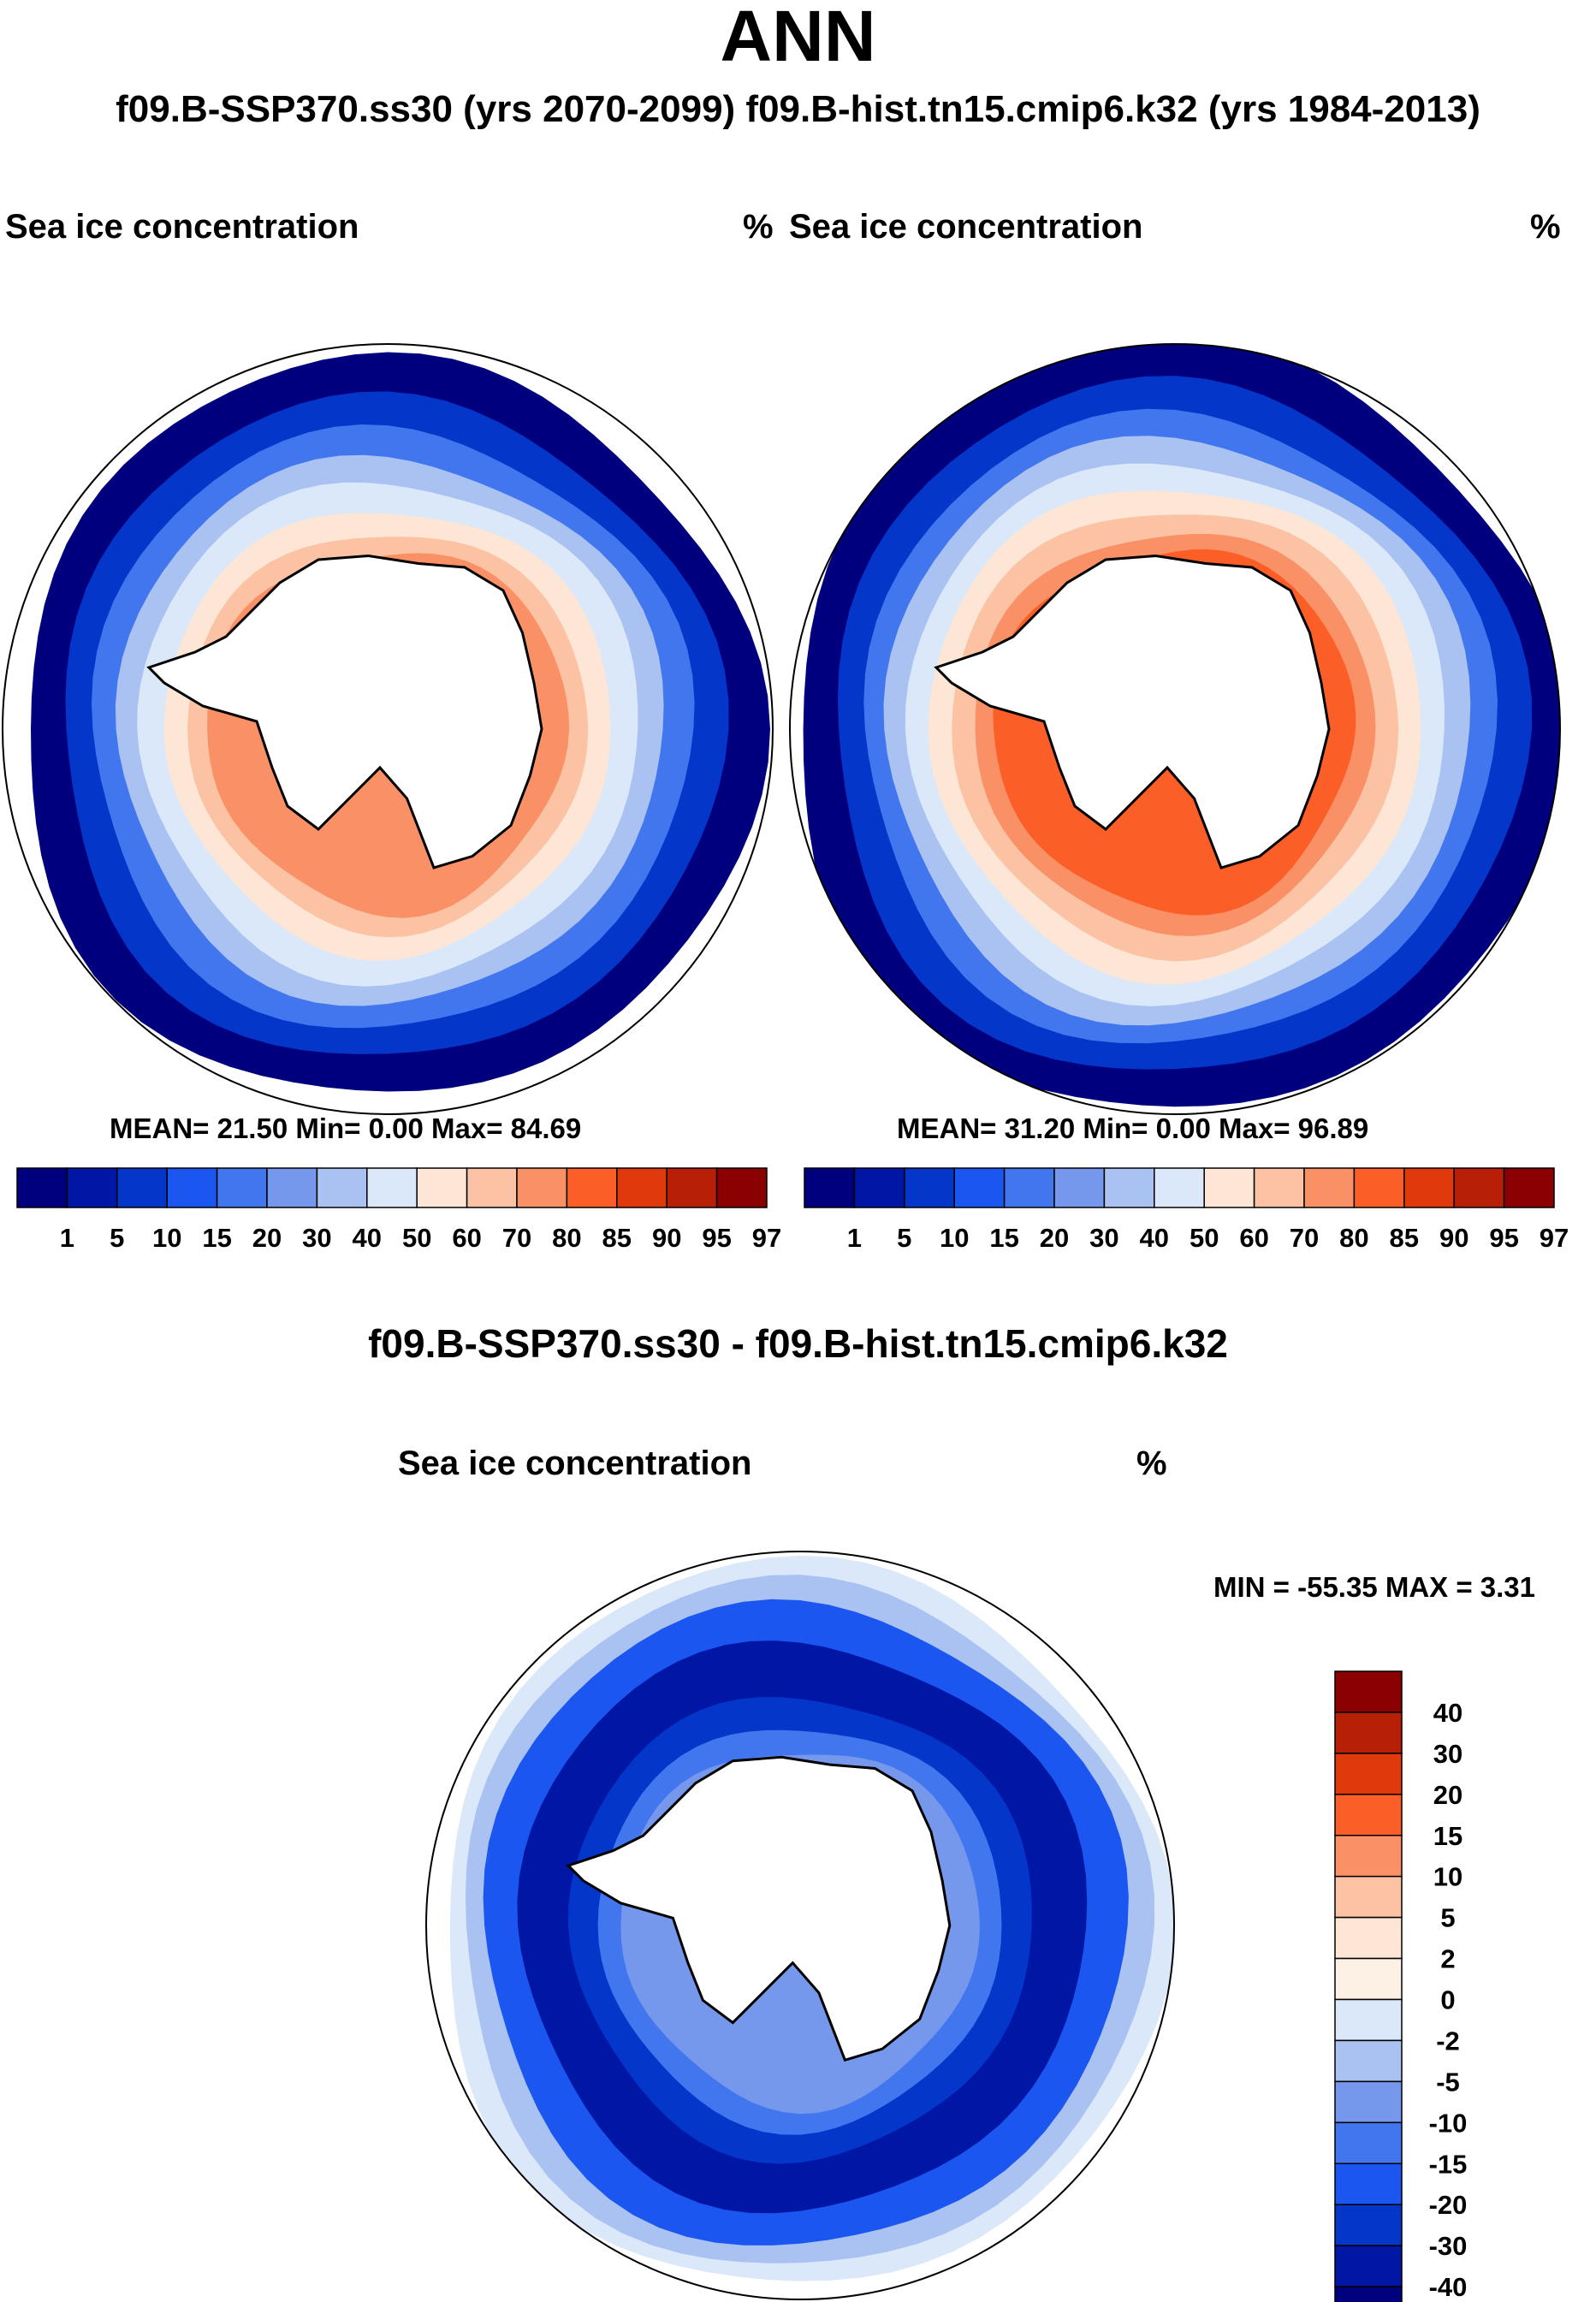 The image size is (1596, 2302). Describe the element at coordinates (758, 227) in the screenshot. I see `left-panel-unit: %` at that location.